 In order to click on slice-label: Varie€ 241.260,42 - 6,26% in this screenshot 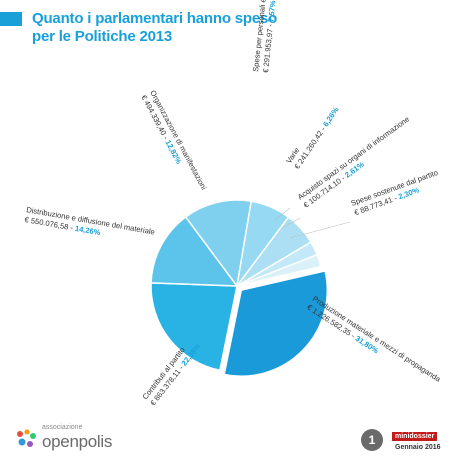, I will do `click(312, 137)`.